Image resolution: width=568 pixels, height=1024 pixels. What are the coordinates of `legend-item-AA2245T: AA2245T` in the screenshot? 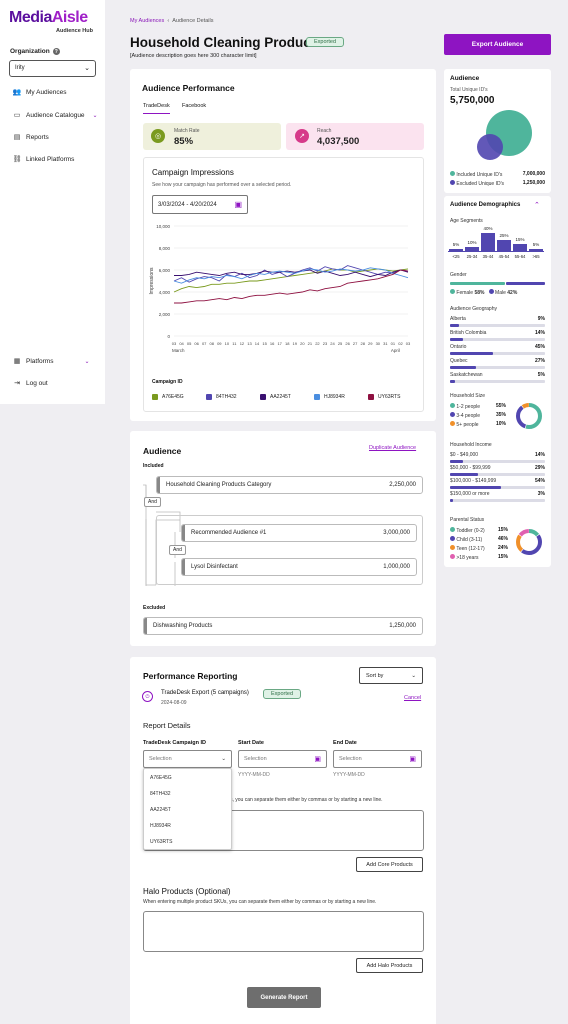 It's located at (275, 397).